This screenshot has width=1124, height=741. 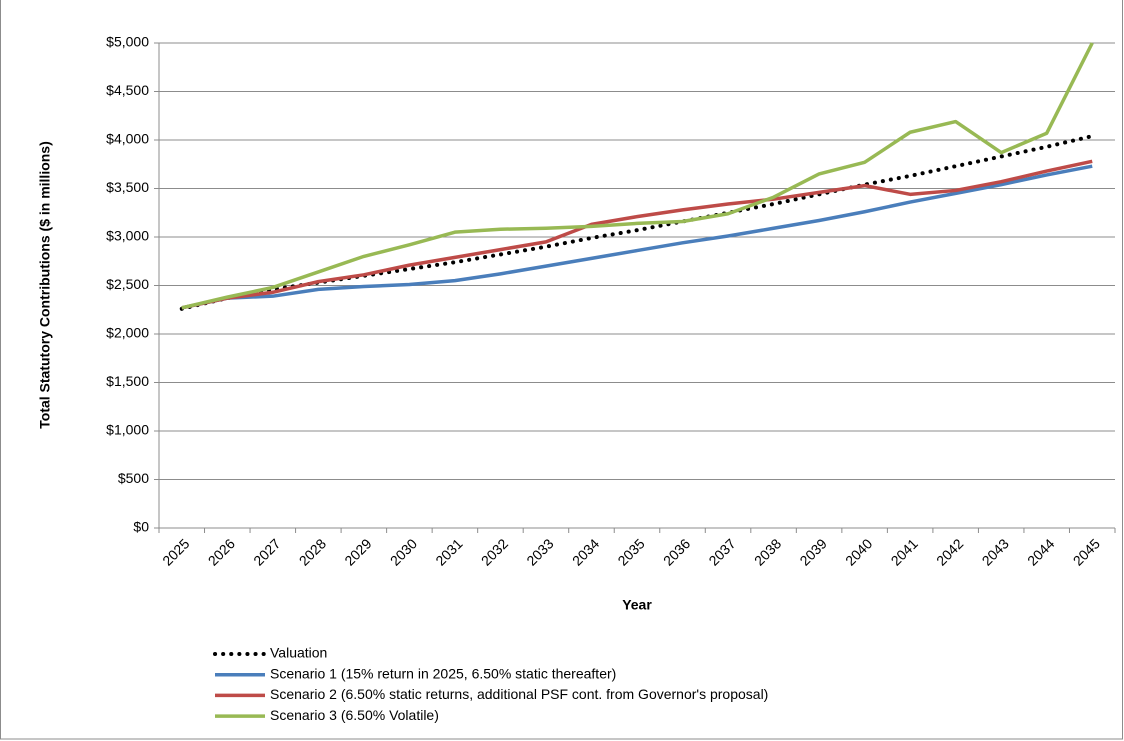 What do you see at coordinates (266, 551) in the screenshot?
I see `x-tick-label: 2027` at bounding box center [266, 551].